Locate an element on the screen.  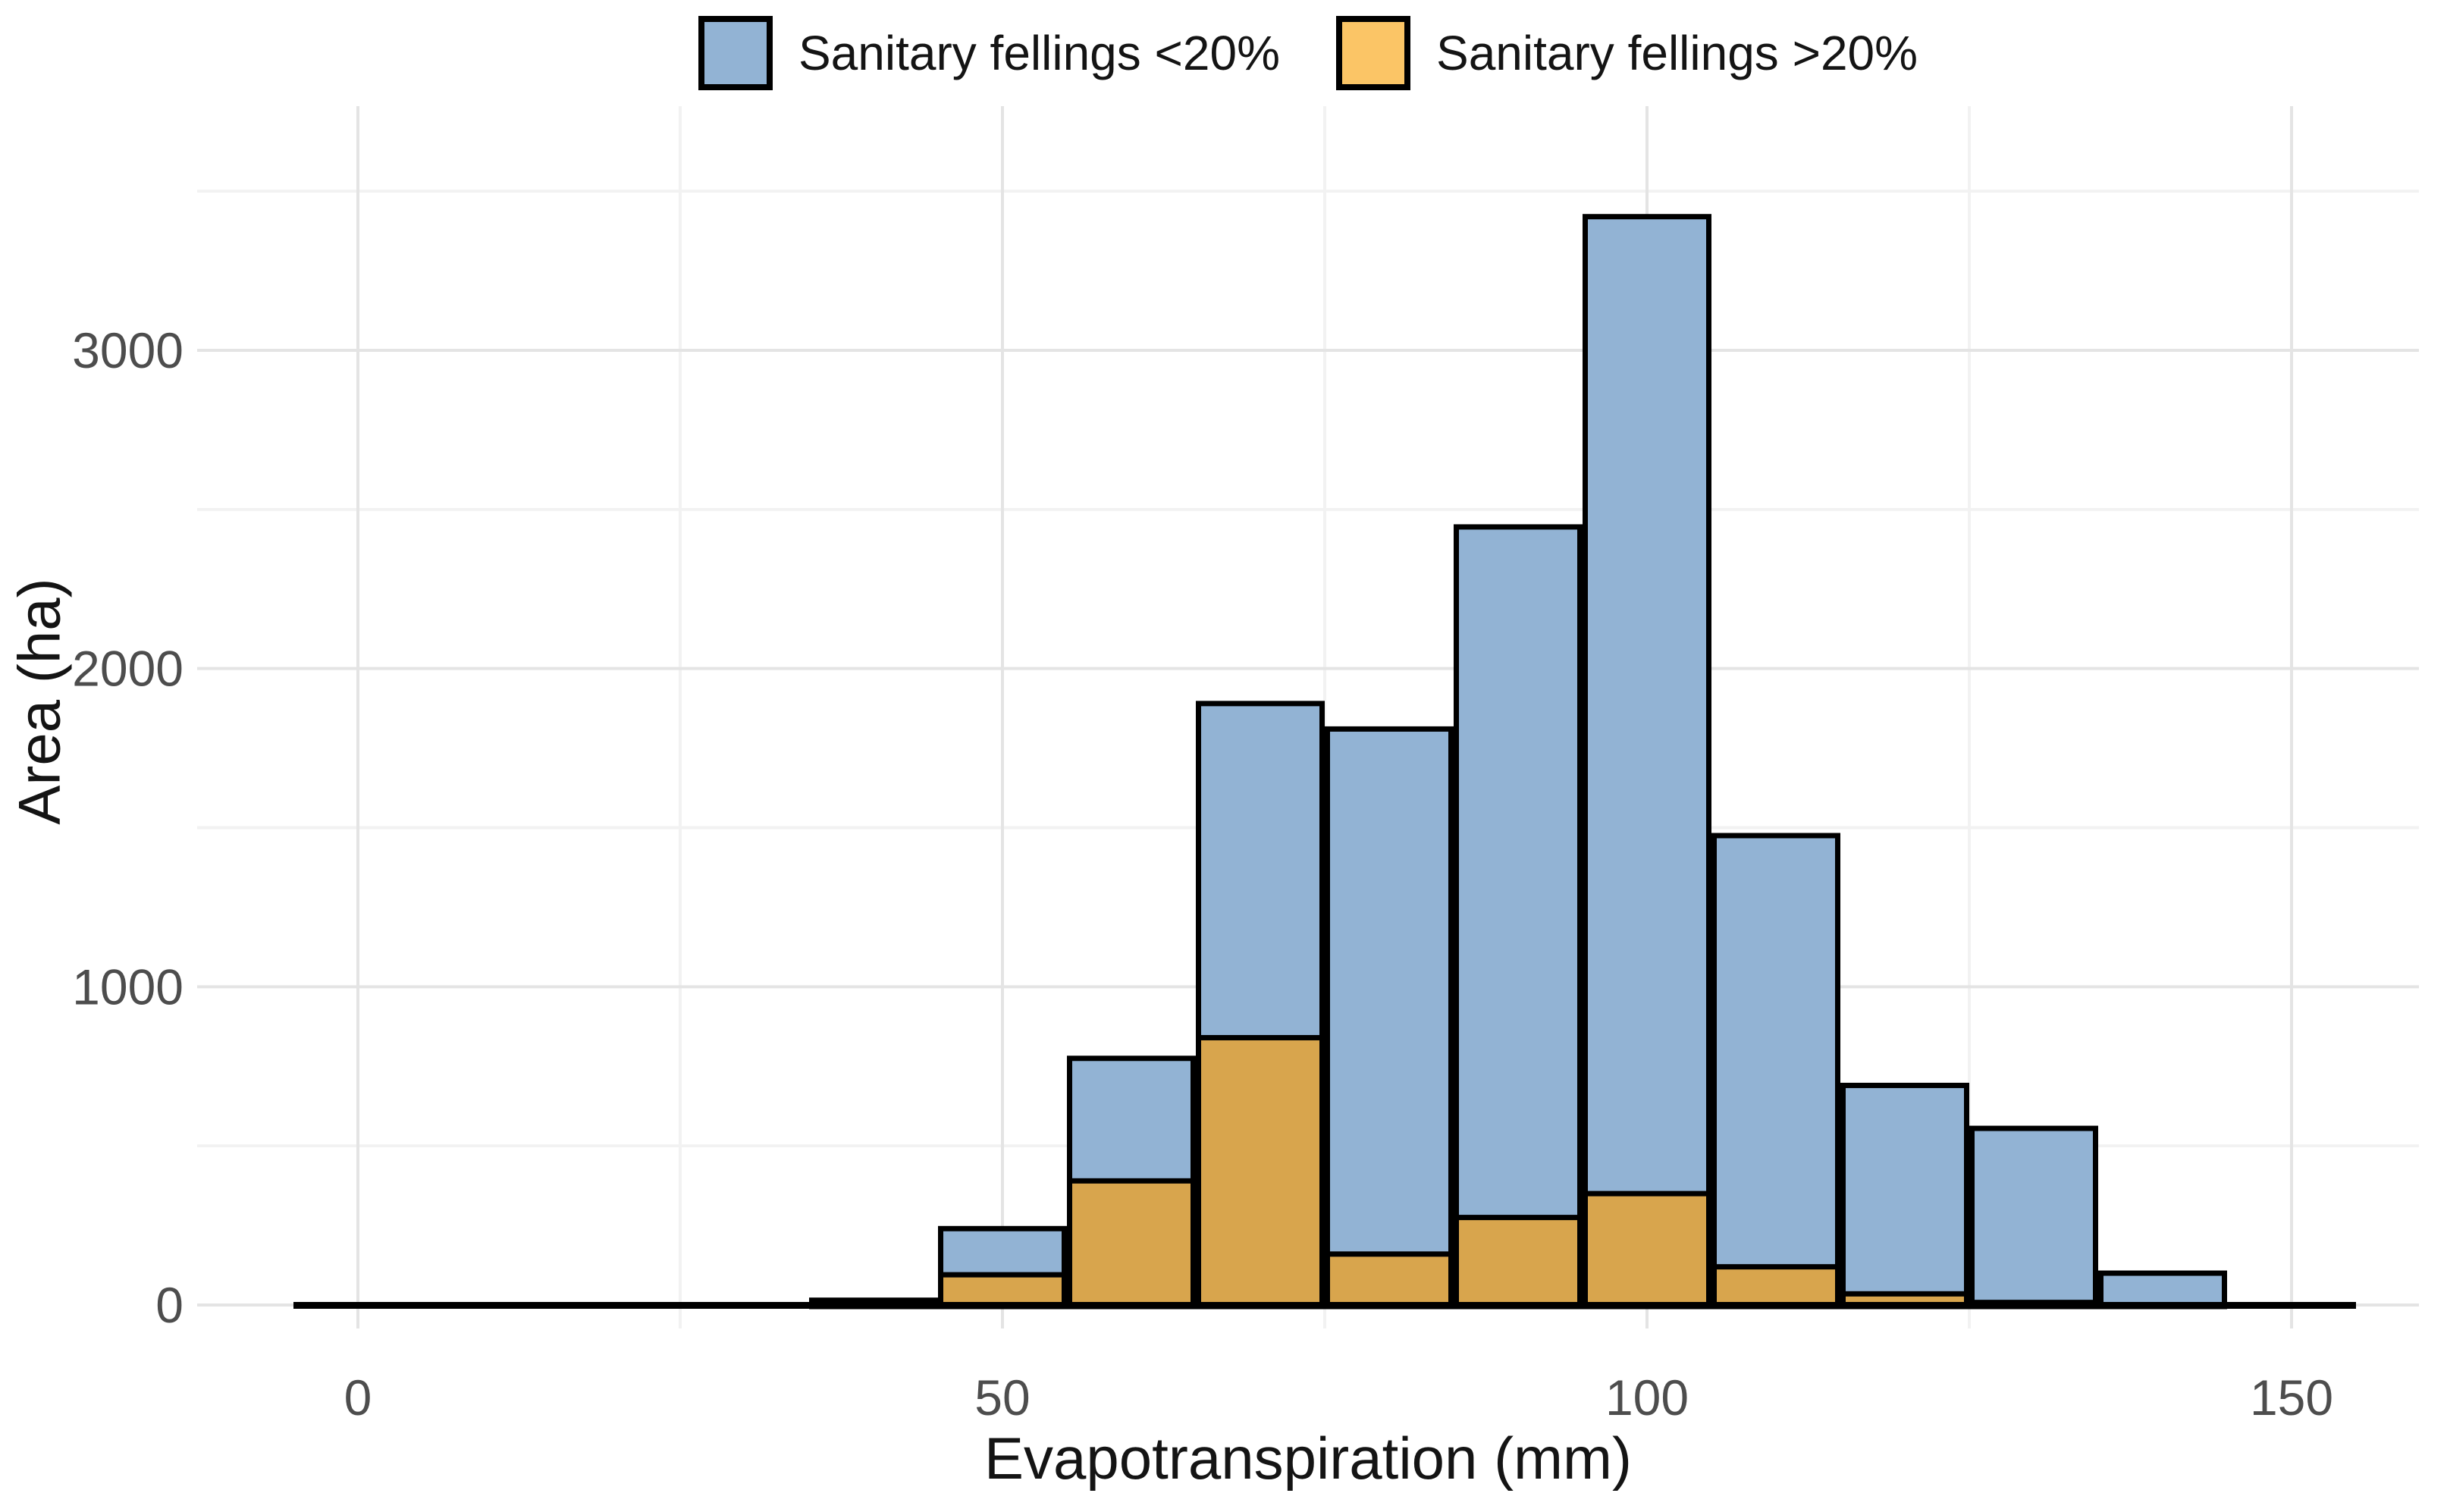
legend-swatch-over20-icon is located at coordinates (1373, 53).